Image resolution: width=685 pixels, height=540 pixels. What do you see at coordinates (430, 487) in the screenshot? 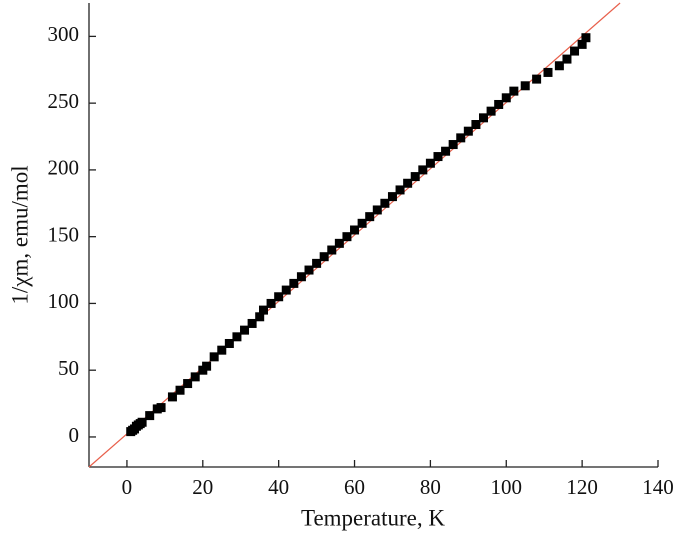
I see `x-tick-label: 80` at bounding box center [430, 487].